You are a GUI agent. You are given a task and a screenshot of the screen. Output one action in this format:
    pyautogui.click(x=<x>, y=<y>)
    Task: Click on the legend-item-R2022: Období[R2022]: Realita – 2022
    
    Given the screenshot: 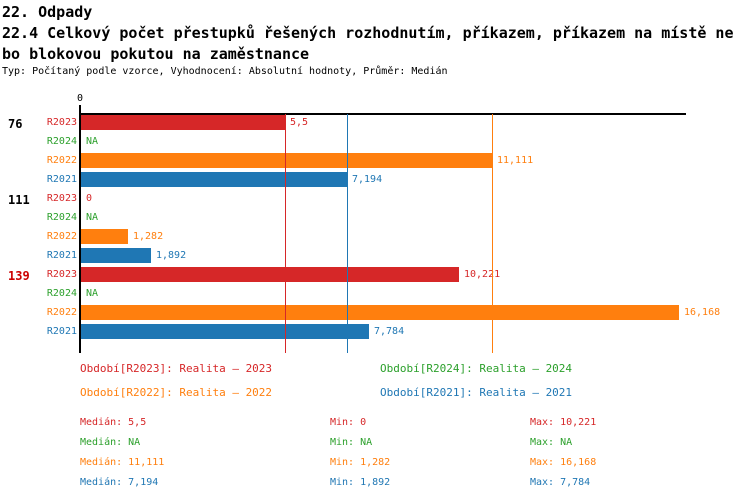 What is the action you would take?
    pyautogui.click(x=176, y=392)
    